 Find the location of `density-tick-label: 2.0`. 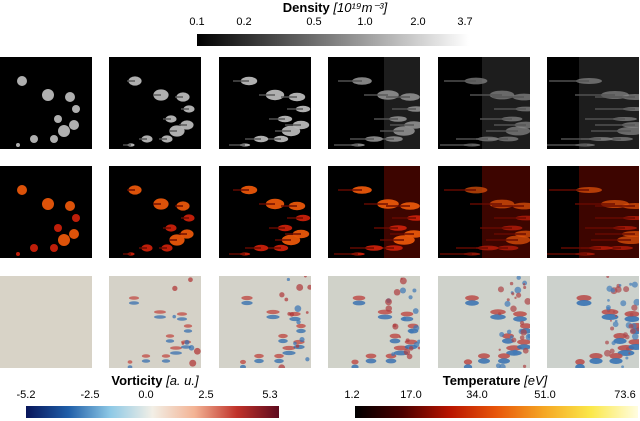

density-tick-label: 2.0 is located at coordinates (418, 22).